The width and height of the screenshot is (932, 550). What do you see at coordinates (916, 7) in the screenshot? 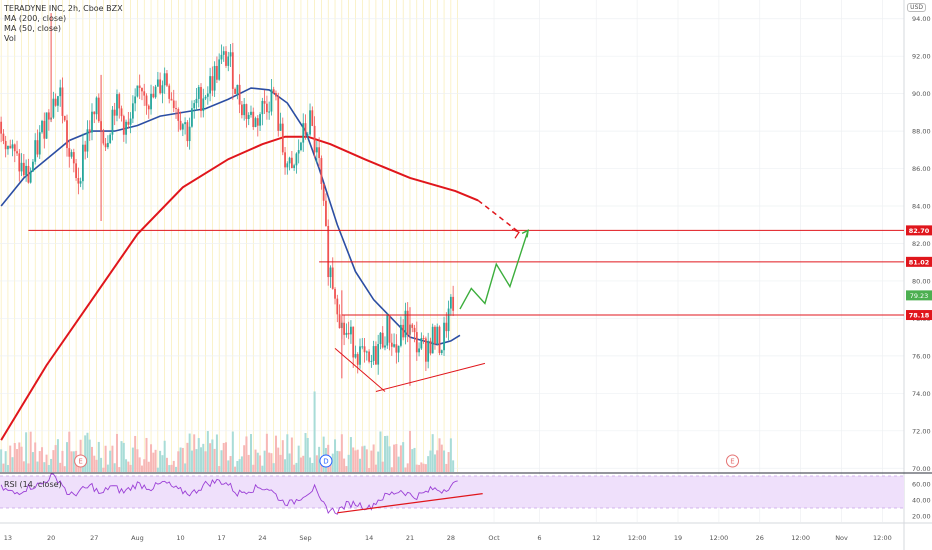
I see `currency-badge: USD` at bounding box center [916, 7].